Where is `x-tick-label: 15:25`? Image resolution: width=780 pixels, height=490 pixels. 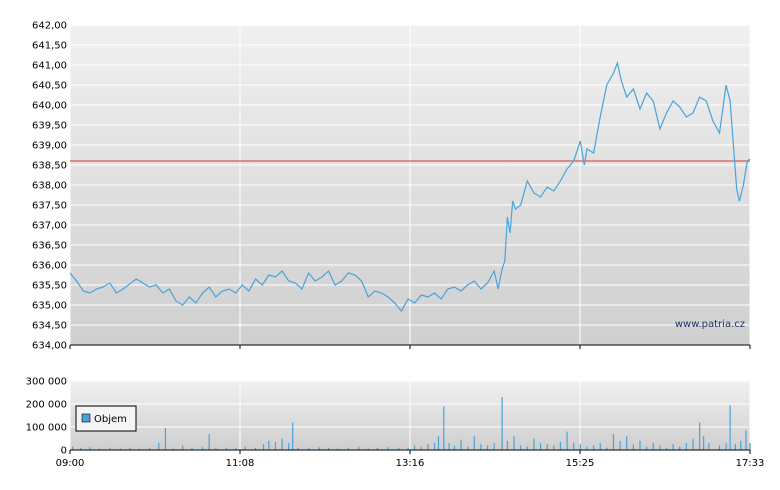 x-tick-label: 15:25 is located at coordinates (580, 463).